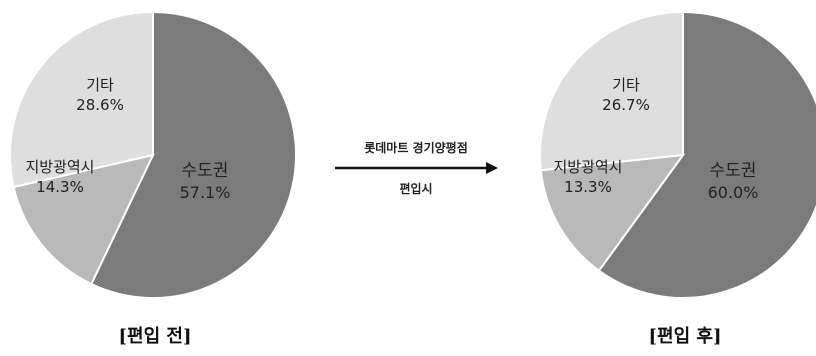 This screenshot has width=816, height=356. I want to click on slice-value-capital-area: 60.0%, so click(733, 192).